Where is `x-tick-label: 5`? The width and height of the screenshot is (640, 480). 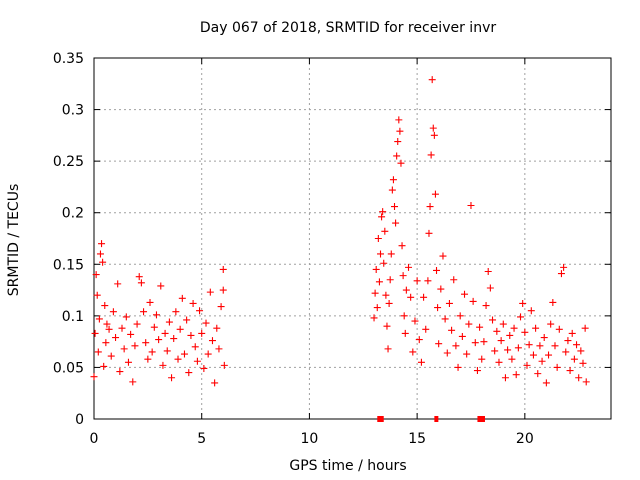 x-tick-label: 5 is located at coordinates (201, 439).